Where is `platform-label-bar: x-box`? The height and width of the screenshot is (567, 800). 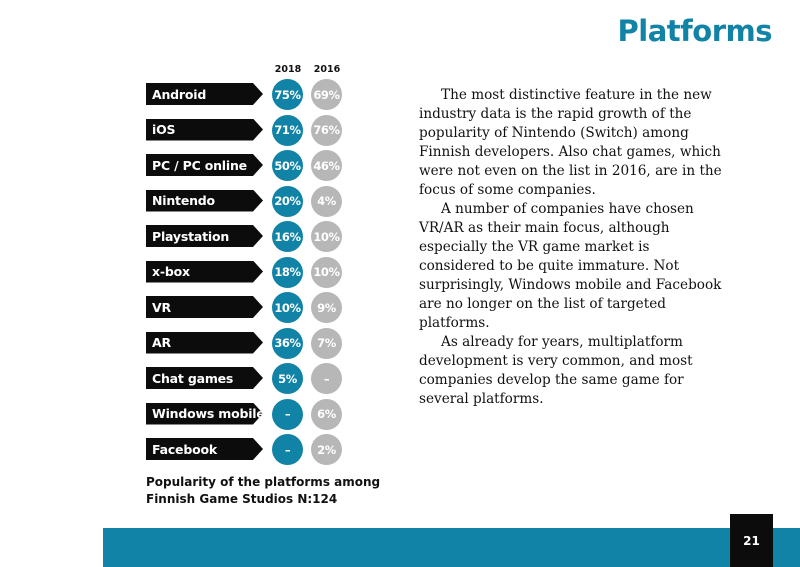
platform-label-bar: x-box is located at coordinates (204, 271).